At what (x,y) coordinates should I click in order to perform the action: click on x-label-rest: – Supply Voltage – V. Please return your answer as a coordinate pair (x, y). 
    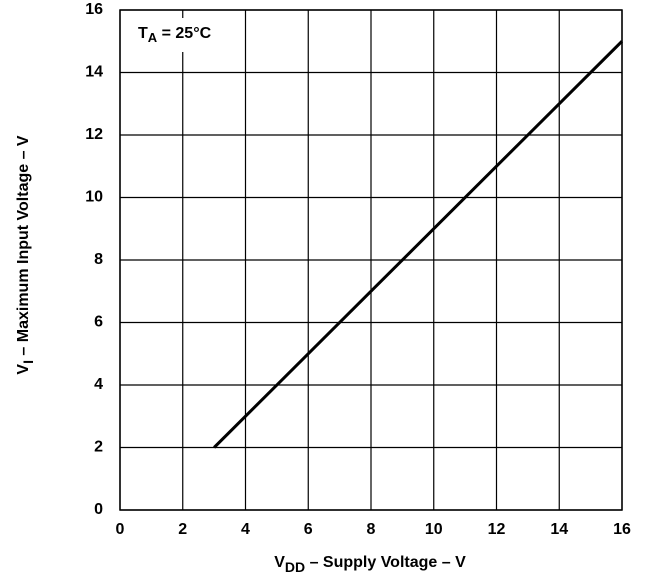
    Looking at the image, I should click on (385, 562).